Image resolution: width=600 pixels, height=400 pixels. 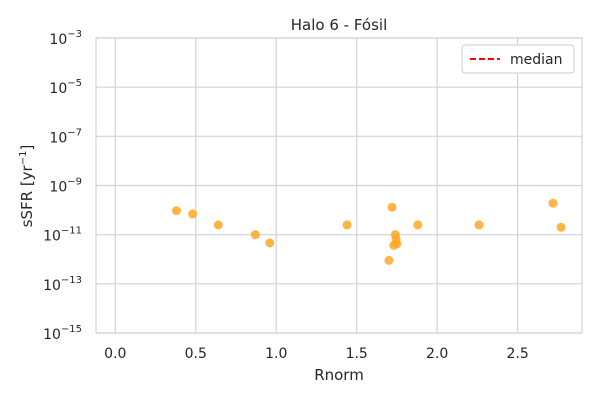 I want to click on x-axis-label: Rnorm, so click(x=339, y=375).